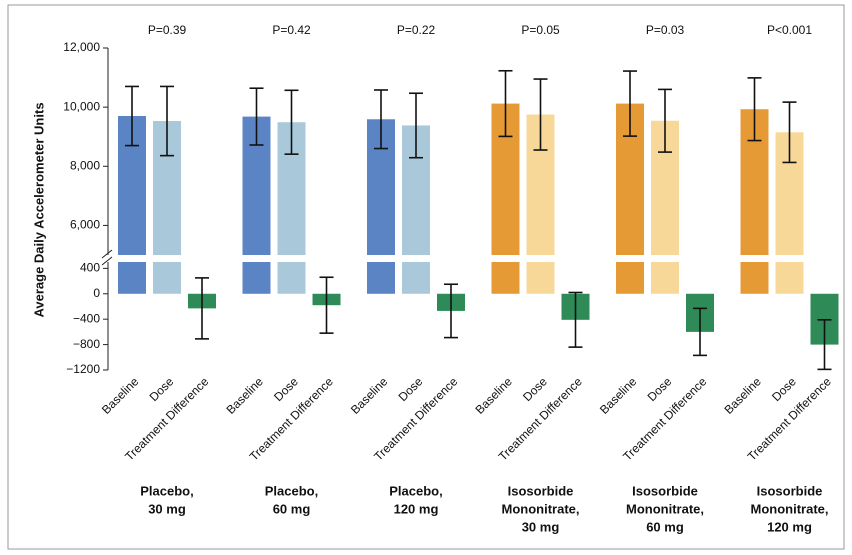  I want to click on y-tick-label: 12,000, so click(81, 47).